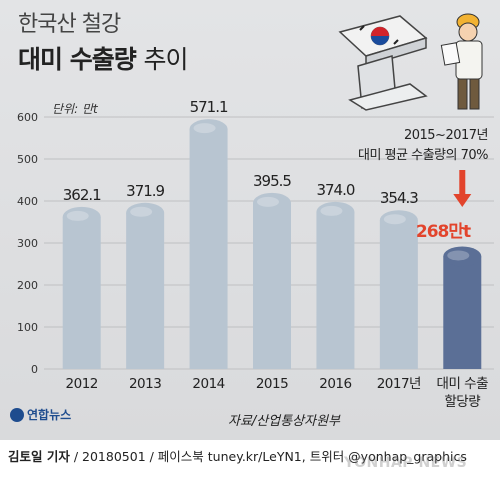  What do you see at coordinates (82, 384) in the screenshot?
I see `x-tick-label: 2012` at bounding box center [82, 384].